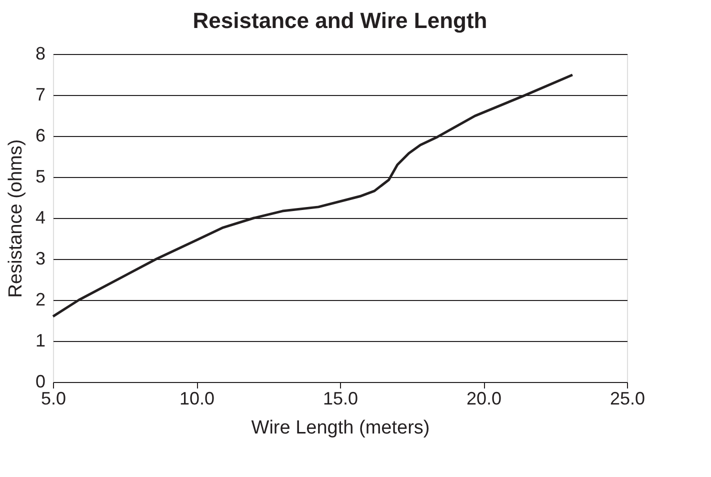  I want to click on x-axis-title: Wire Length (meters), so click(340, 428).